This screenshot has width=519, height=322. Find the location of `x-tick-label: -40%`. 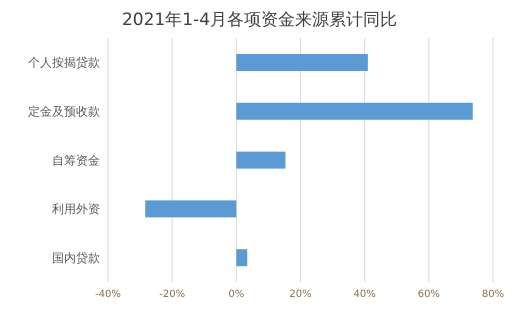

x-tick-label: -40% is located at coordinates (108, 294).